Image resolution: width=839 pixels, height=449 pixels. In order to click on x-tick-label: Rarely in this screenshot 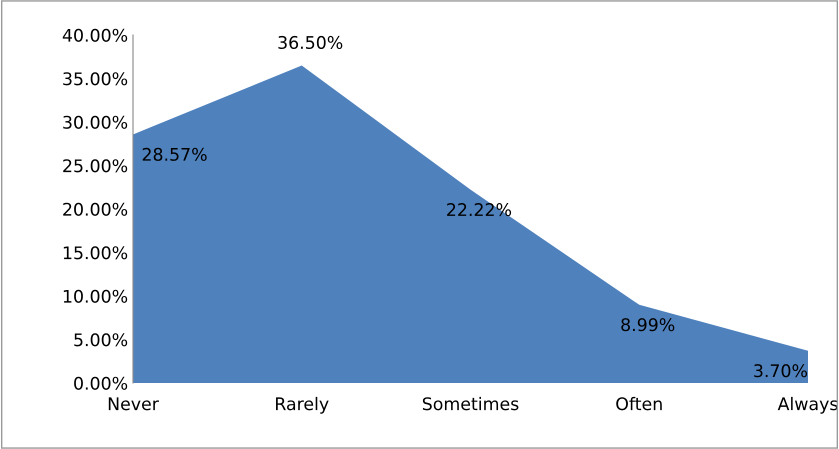, I will do `click(302, 405)`.